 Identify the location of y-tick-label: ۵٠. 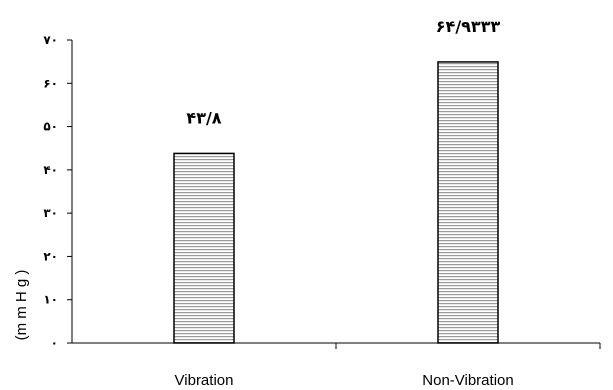
(50, 127).